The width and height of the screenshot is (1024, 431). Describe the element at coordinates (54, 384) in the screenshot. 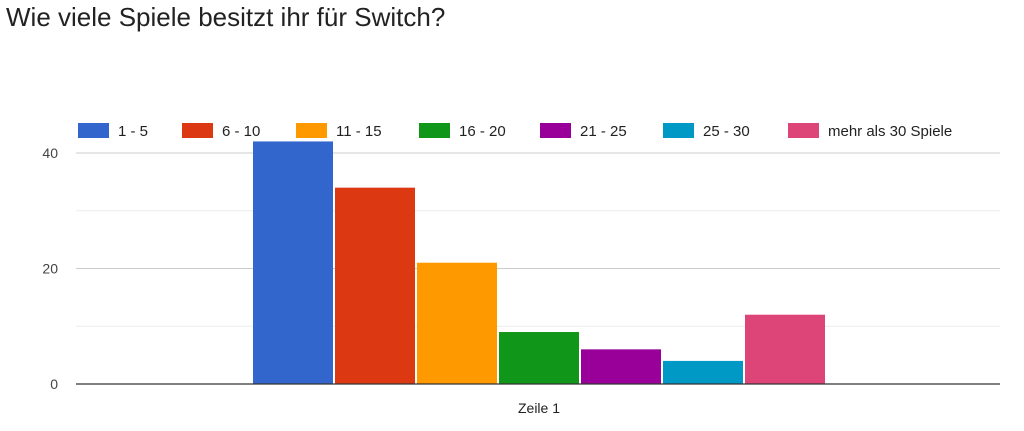

I see `y-tick-label: 0` at that location.